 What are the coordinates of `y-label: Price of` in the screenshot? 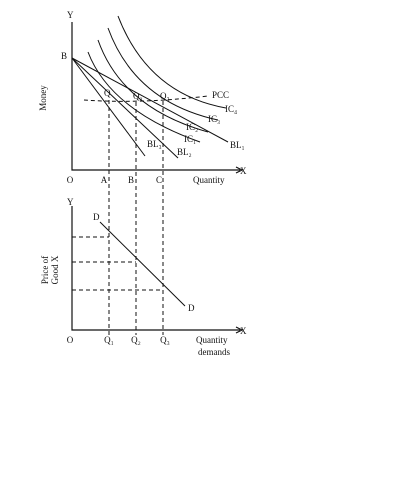 It's located at (45, 270).